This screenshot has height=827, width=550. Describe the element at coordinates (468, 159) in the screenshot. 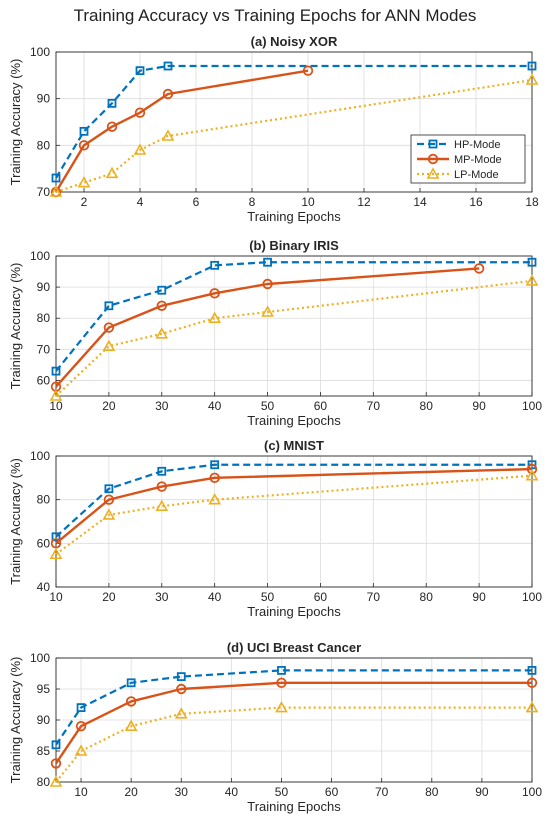

I see `legend: HP-Mode MP-Mode LP-Mode` at that location.